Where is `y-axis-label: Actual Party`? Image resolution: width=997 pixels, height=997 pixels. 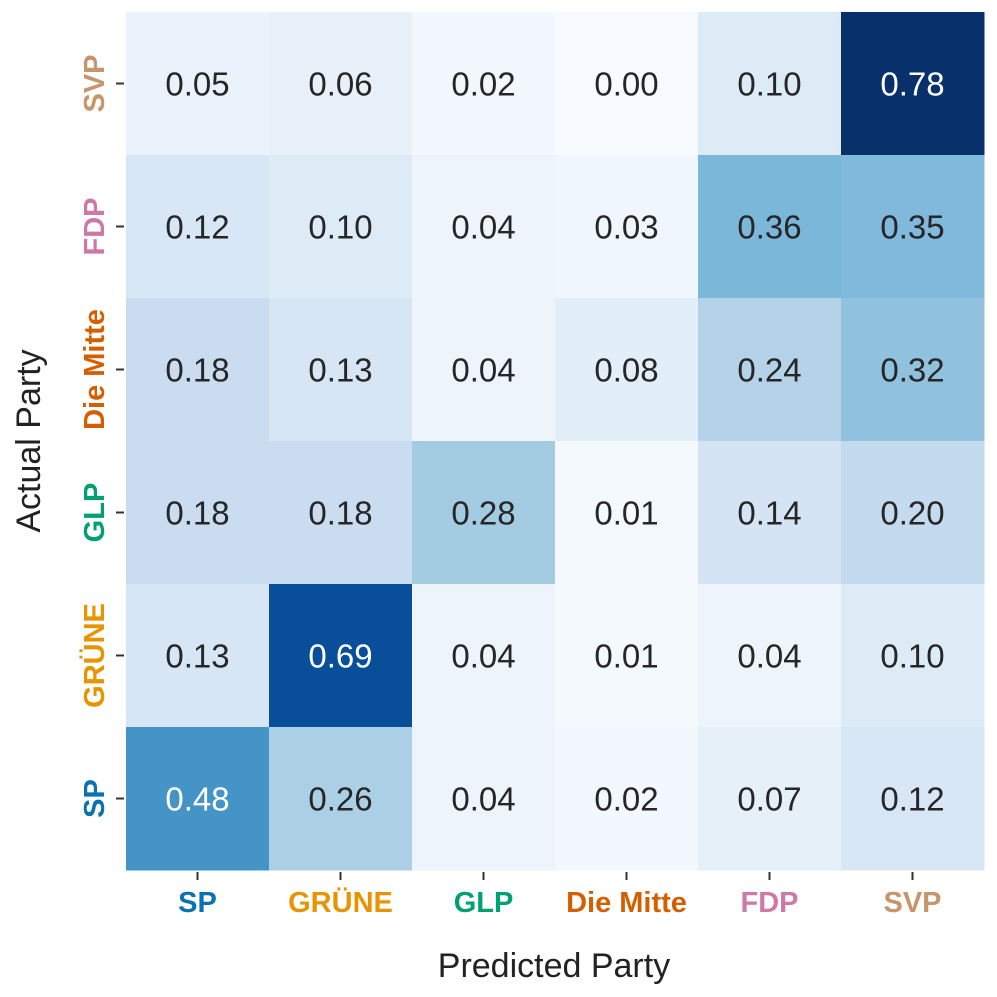 y-axis-label: Actual Party is located at coordinates (29, 440).